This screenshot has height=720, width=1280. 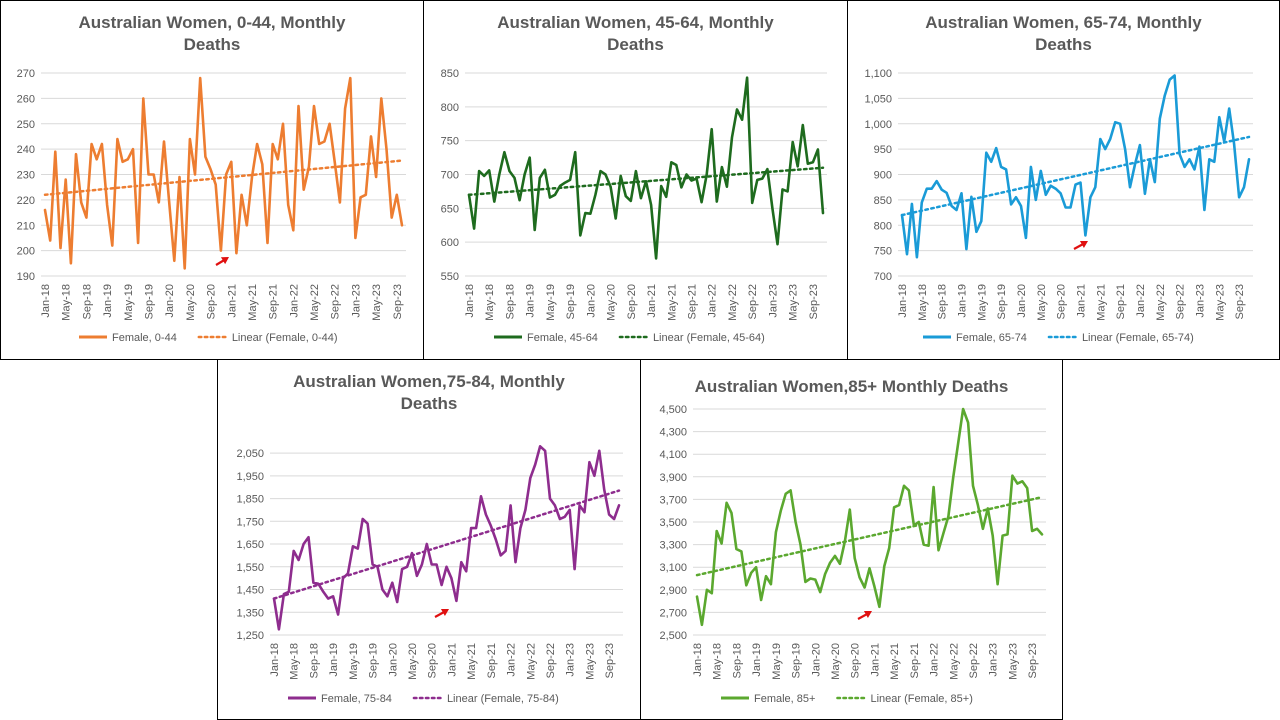 What do you see at coordinates (26, 99) in the screenshot?
I see `y-tick-label: 260` at bounding box center [26, 99].